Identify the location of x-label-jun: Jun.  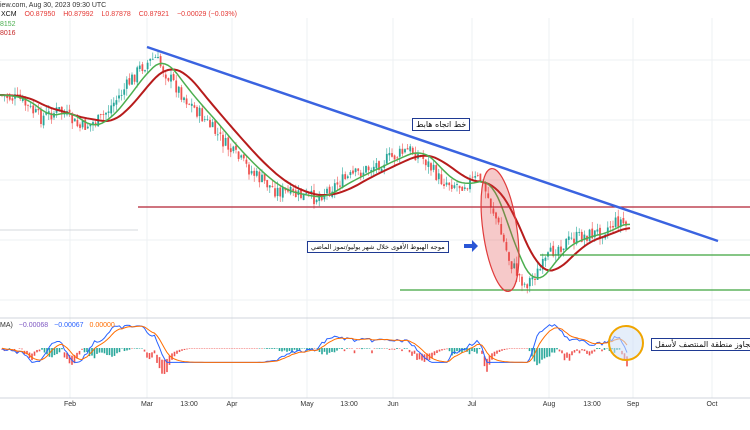
(393, 404).